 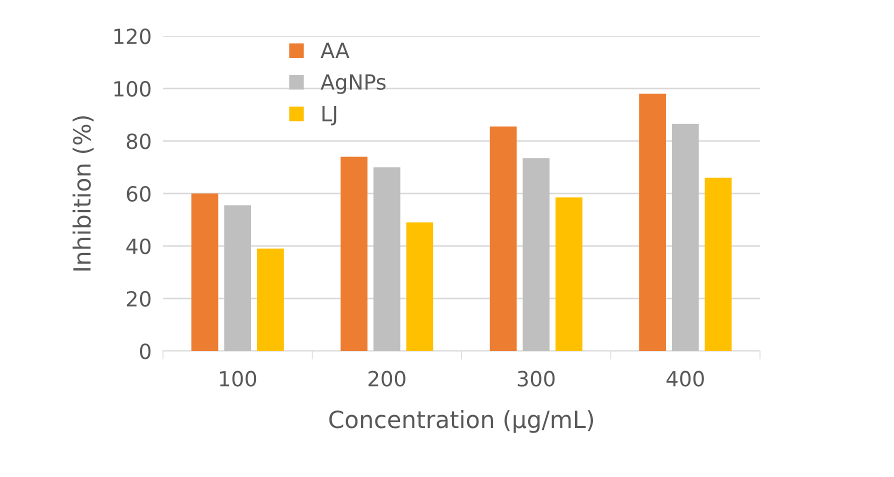 What do you see at coordinates (138, 194) in the screenshot?
I see `y-tick-label: 60` at bounding box center [138, 194].